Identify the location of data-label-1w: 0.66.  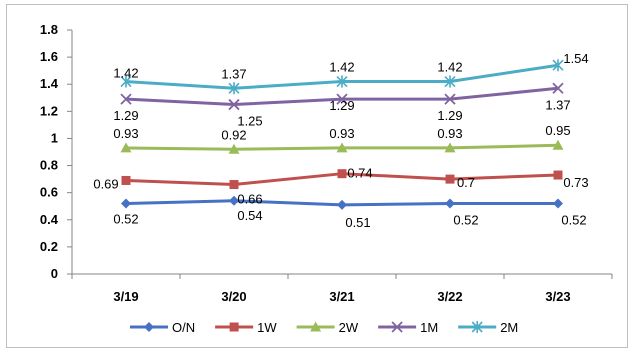
(249, 199).